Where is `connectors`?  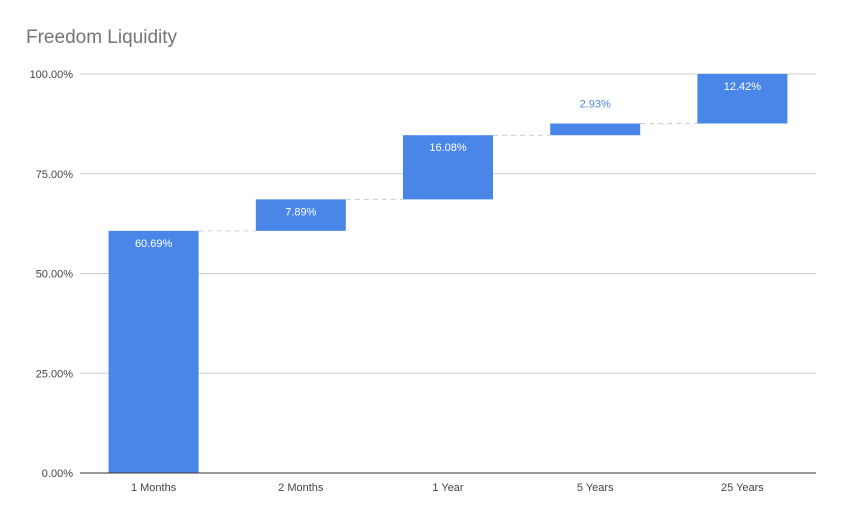
connectors is located at coordinates (448, 177).